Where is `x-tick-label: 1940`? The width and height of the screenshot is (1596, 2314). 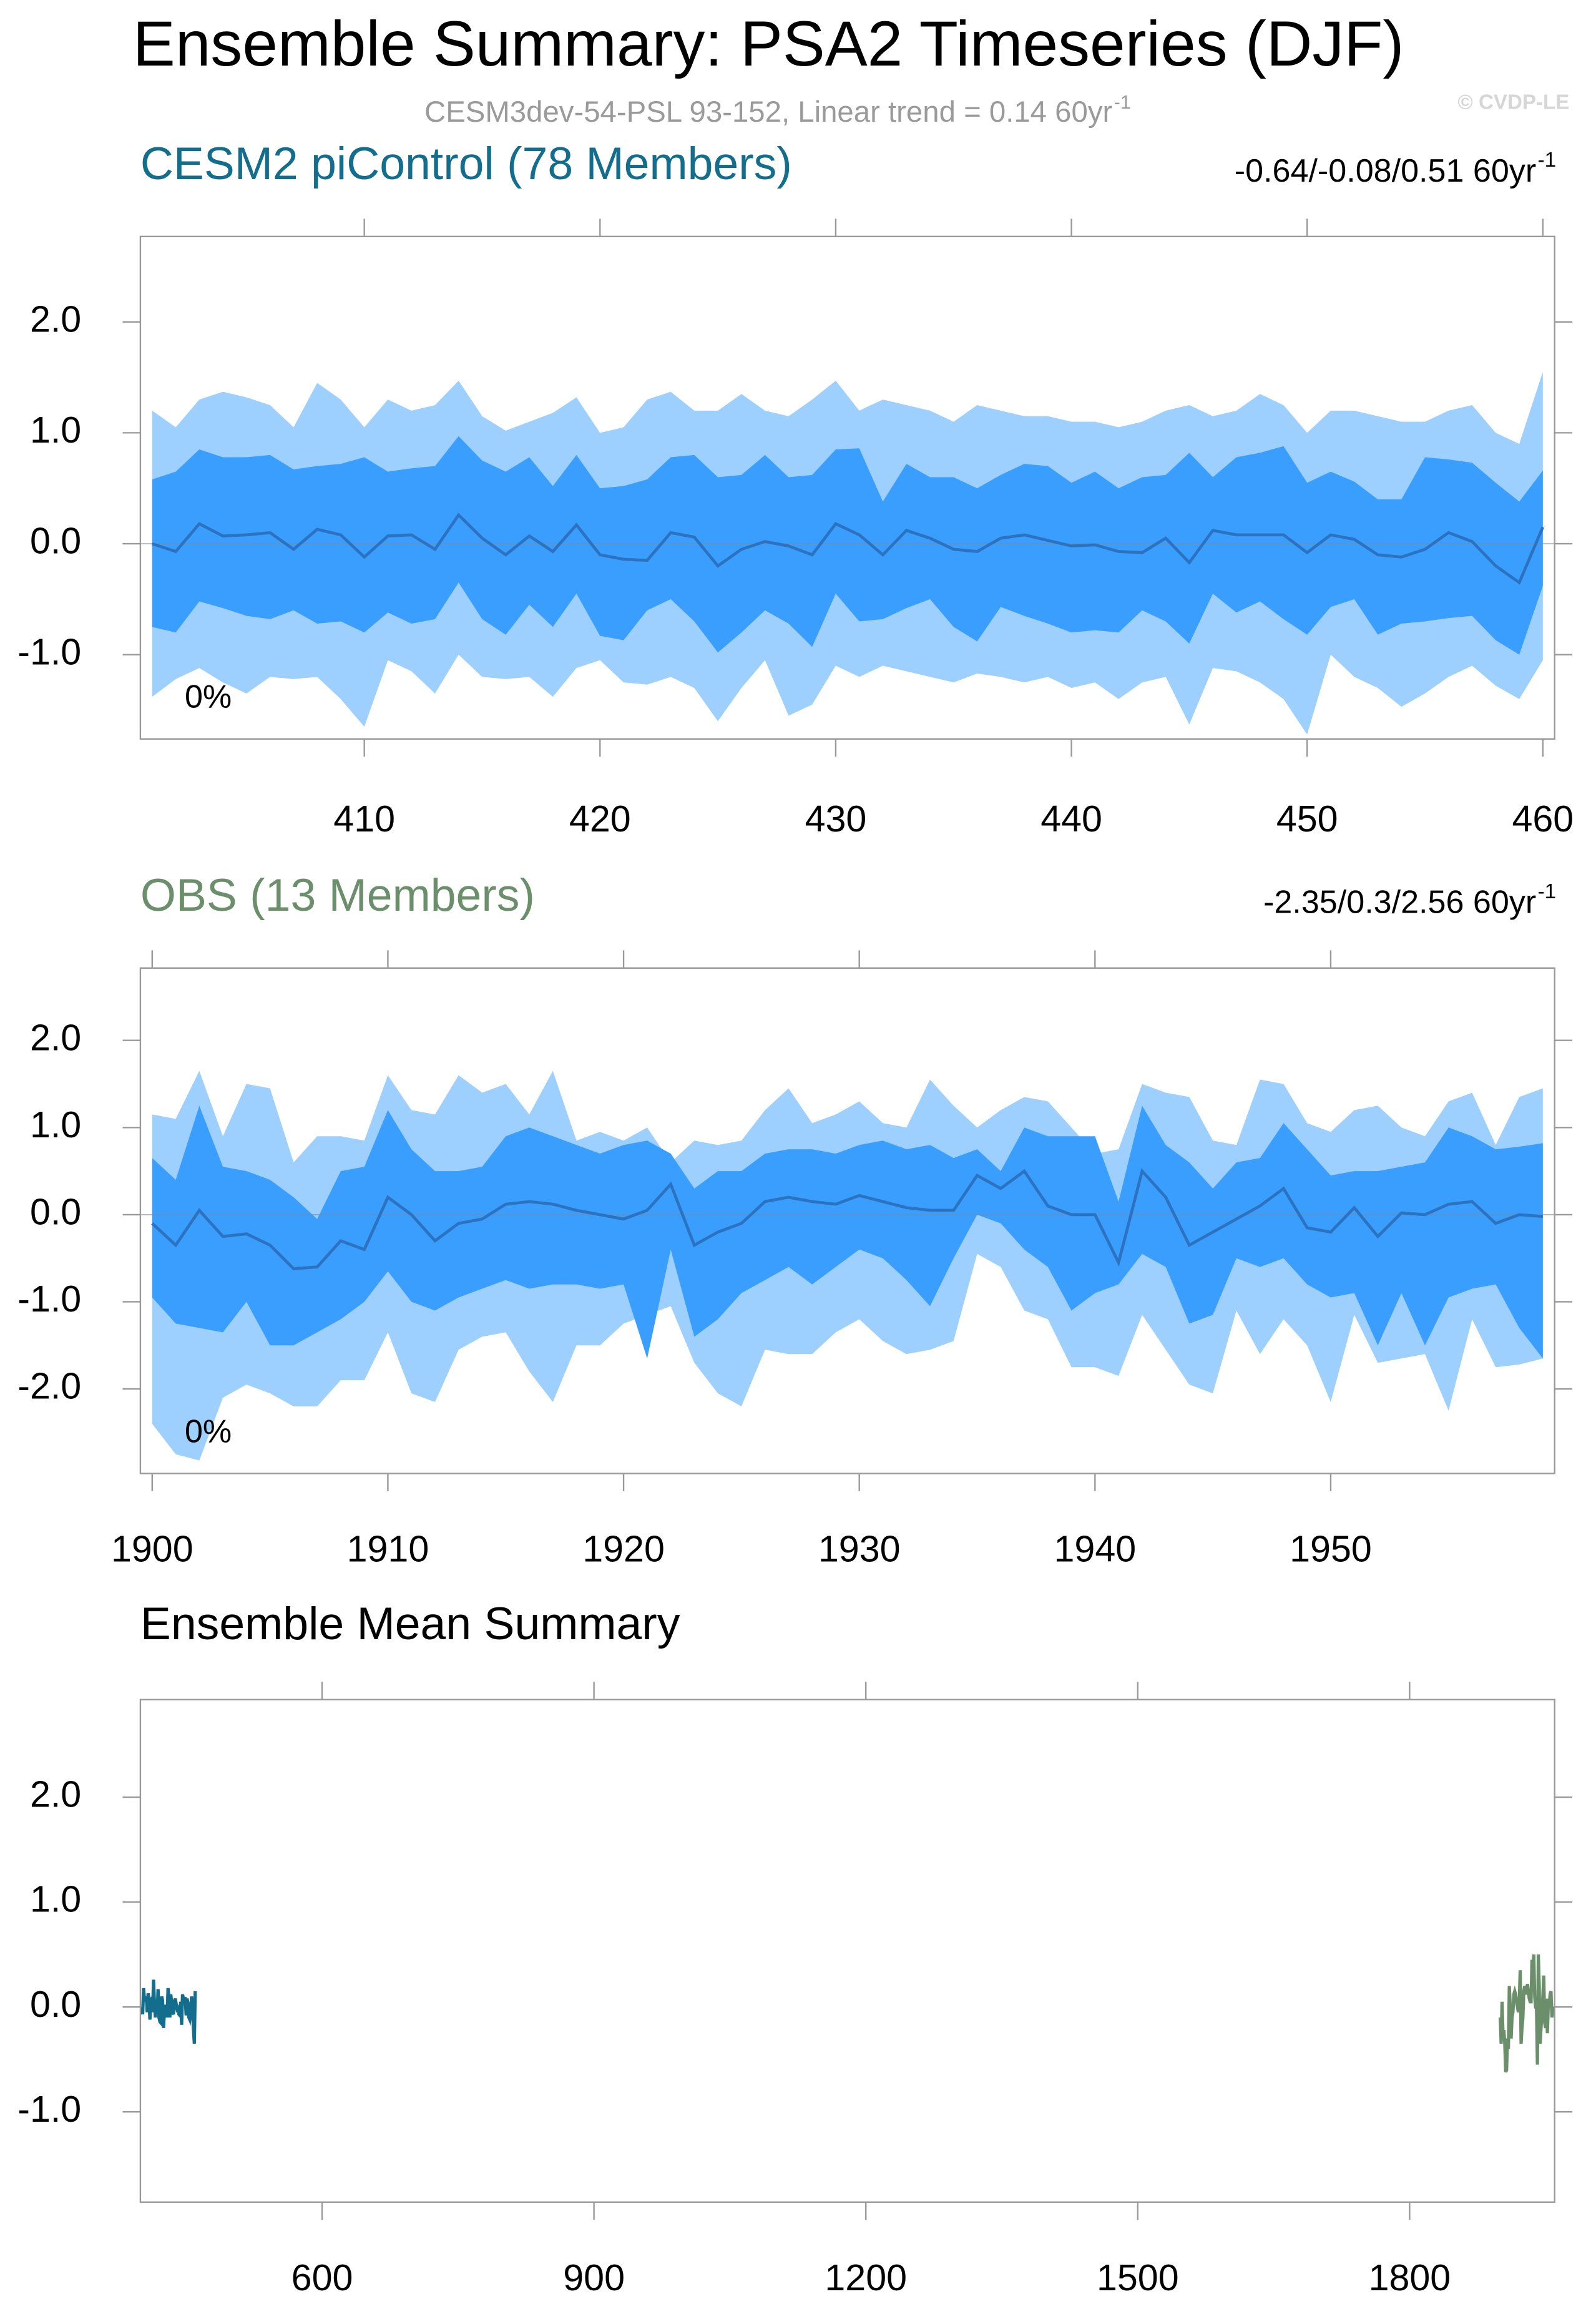 x-tick-label: 1940 is located at coordinates (1095, 1549).